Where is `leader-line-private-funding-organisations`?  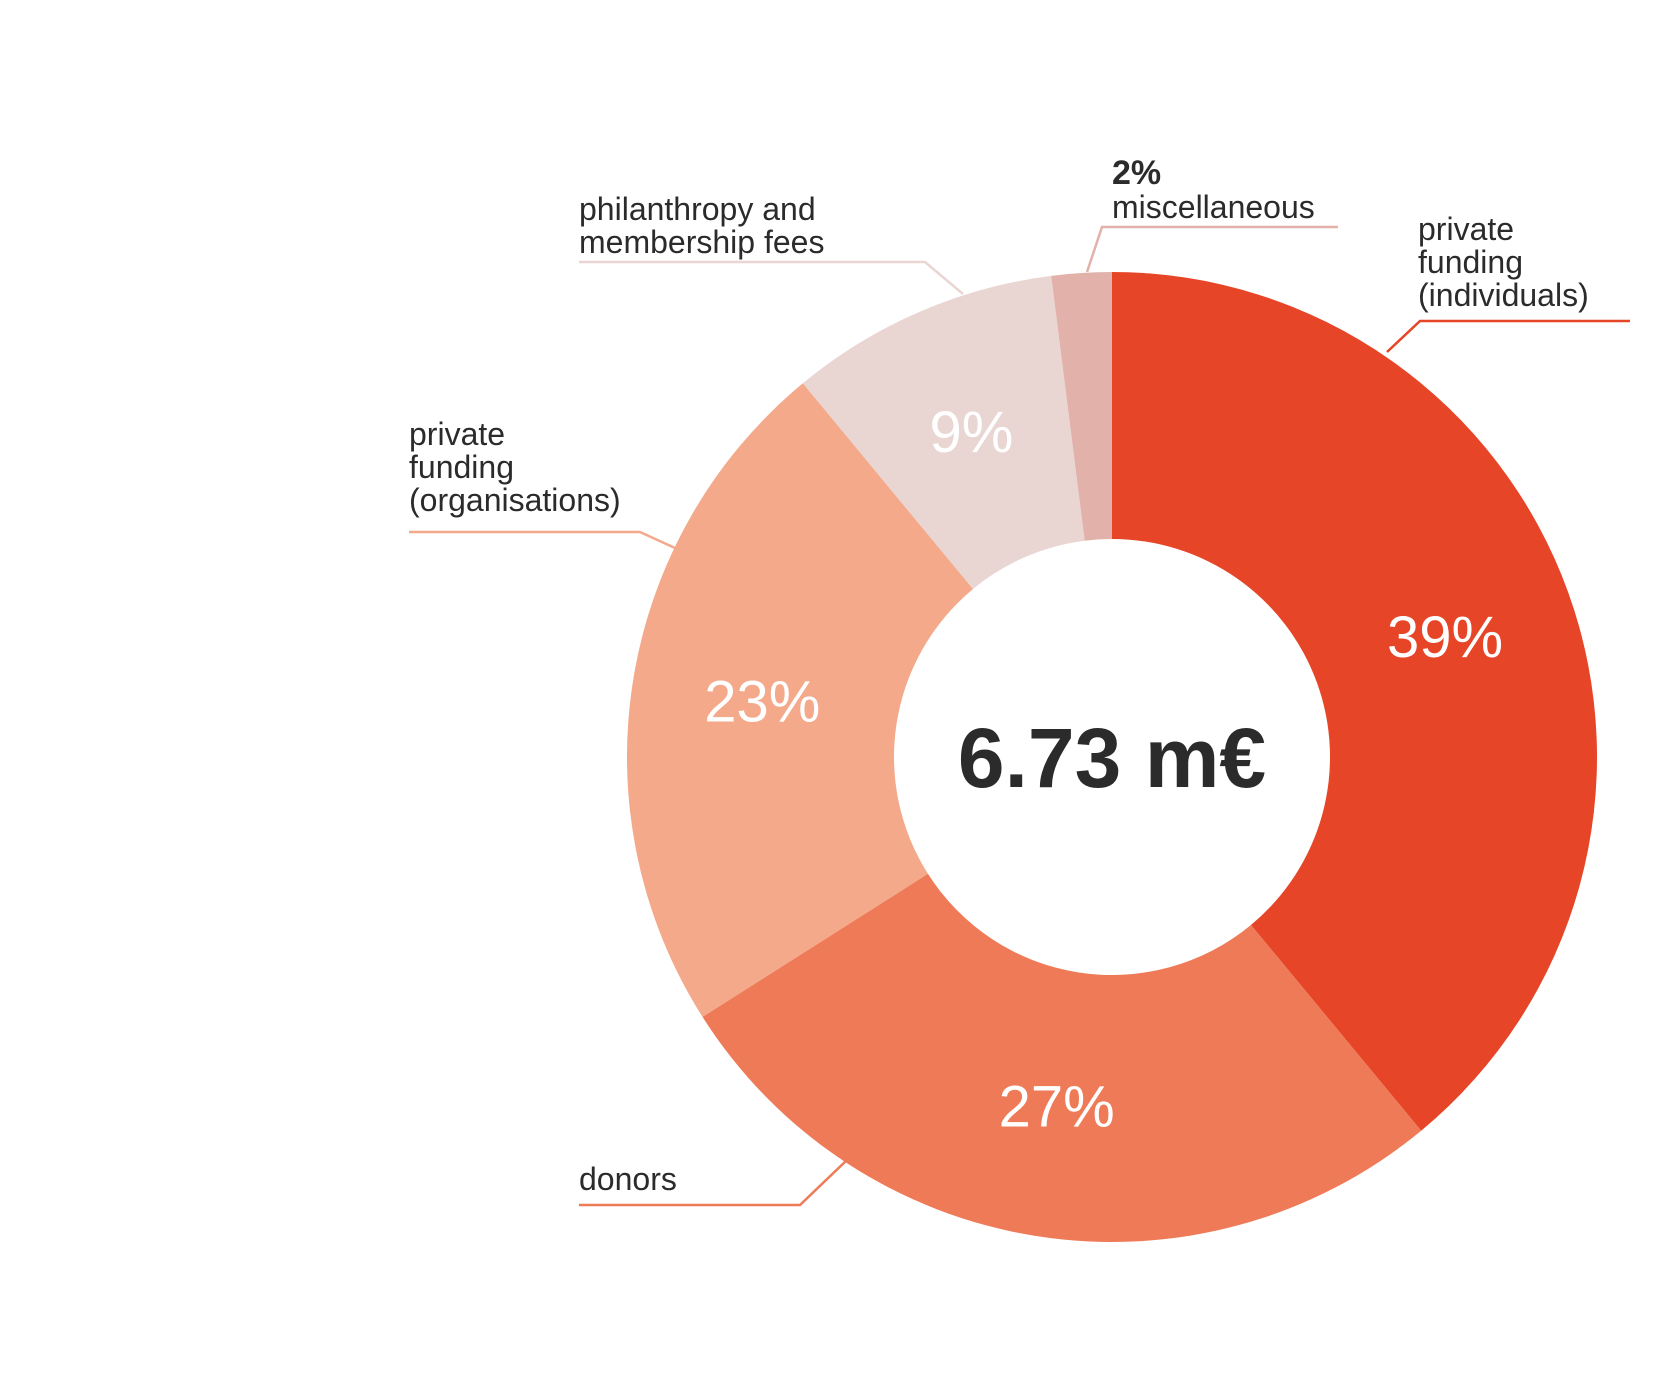
leader-line-private-funding-organisations is located at coordinates (542, 540).